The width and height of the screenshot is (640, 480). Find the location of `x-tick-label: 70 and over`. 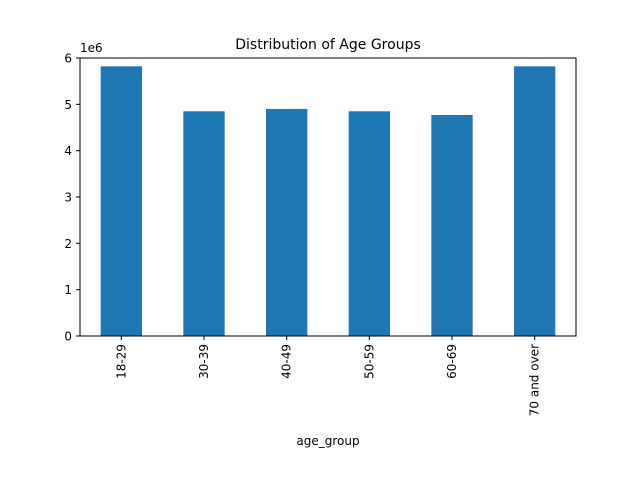

x-tick-label: 70 and over is located at coordinates (535, 380).